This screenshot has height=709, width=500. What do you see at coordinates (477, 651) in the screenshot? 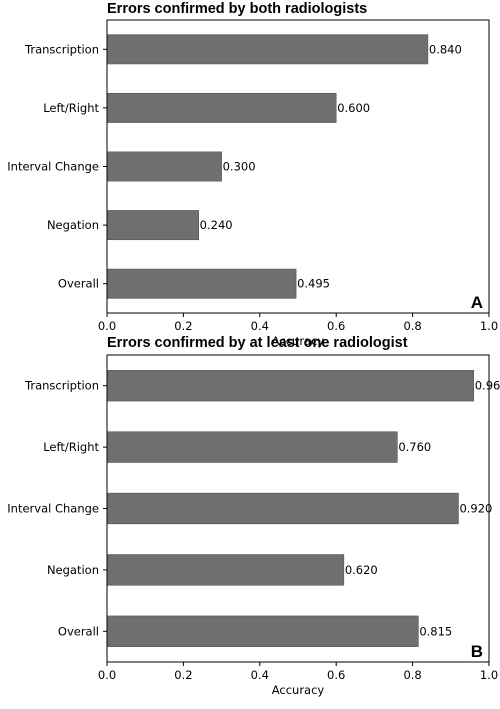
I see `panel-label: B` at bounding box center [477, 651].